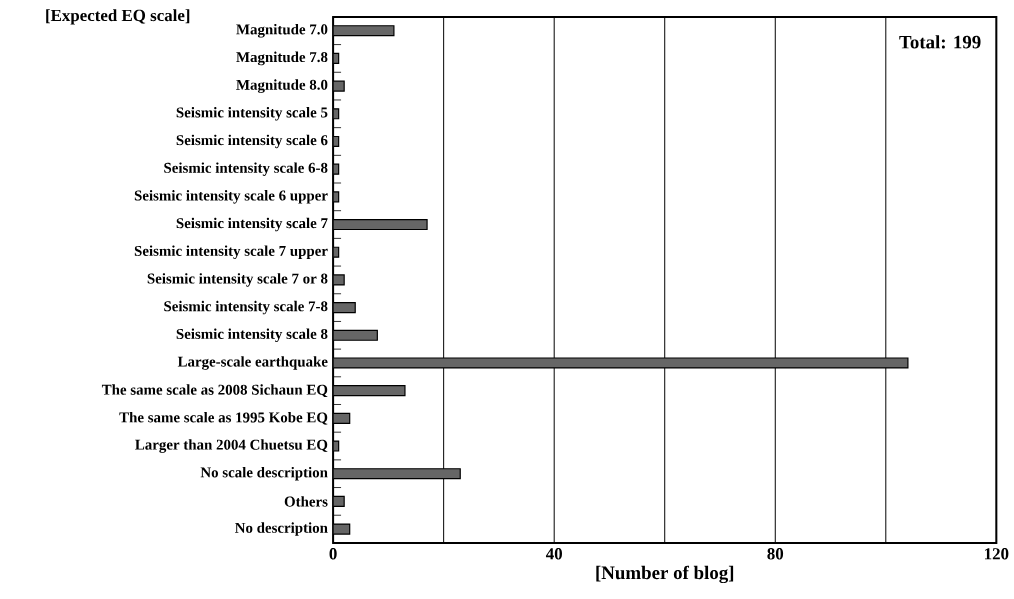 The height and width of the screenshot is (599, 1014). Describe the element at coordinates (252, 114) in the screenshot. I see `y-tick-label: Seismic intensity scale 5` at that location.